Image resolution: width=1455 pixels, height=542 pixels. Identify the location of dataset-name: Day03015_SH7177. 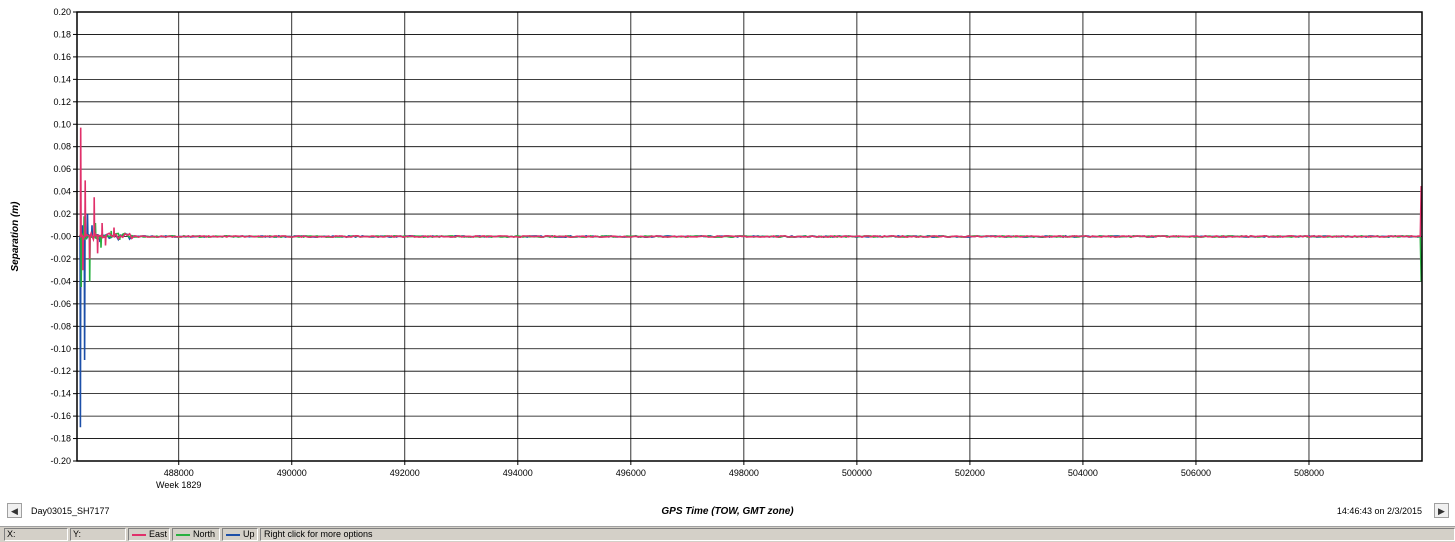
(70, 511).